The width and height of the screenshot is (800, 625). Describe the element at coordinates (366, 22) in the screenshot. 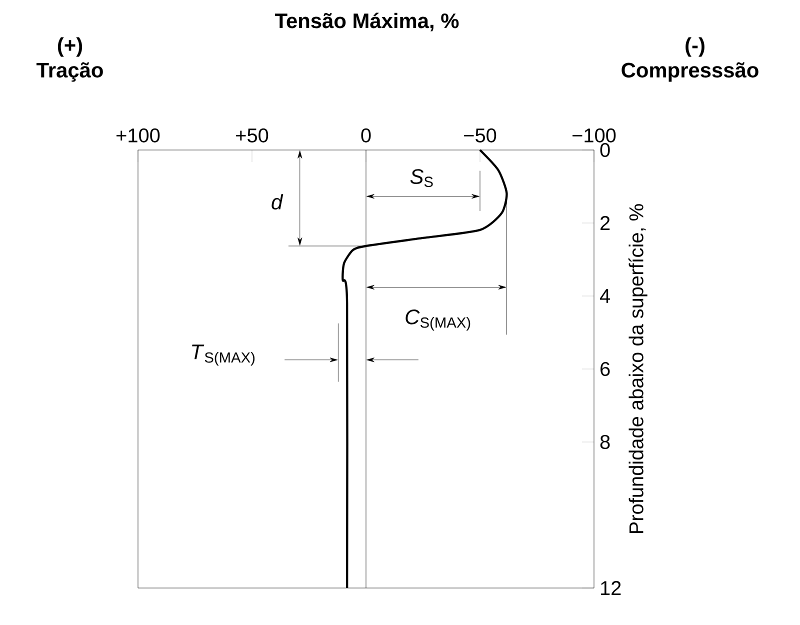

I see `chart-title: Tensão Máxima, %` at that location.